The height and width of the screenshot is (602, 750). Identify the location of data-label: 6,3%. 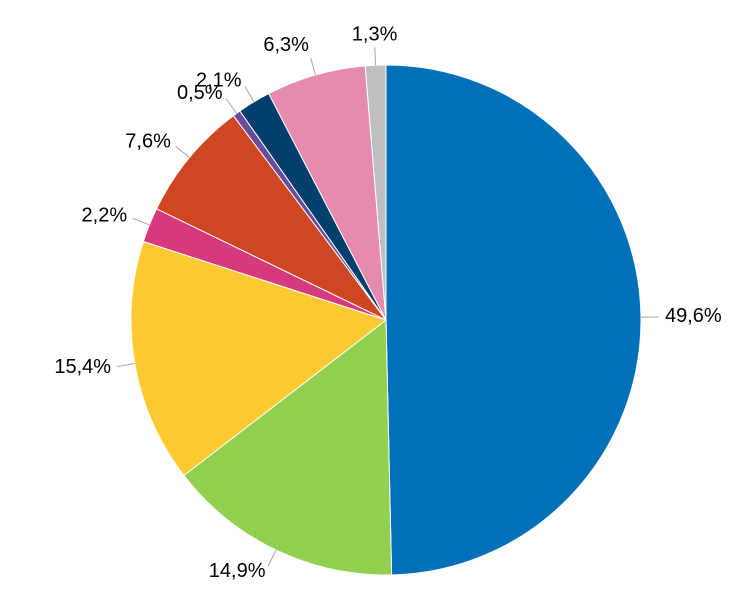
(286, 45).